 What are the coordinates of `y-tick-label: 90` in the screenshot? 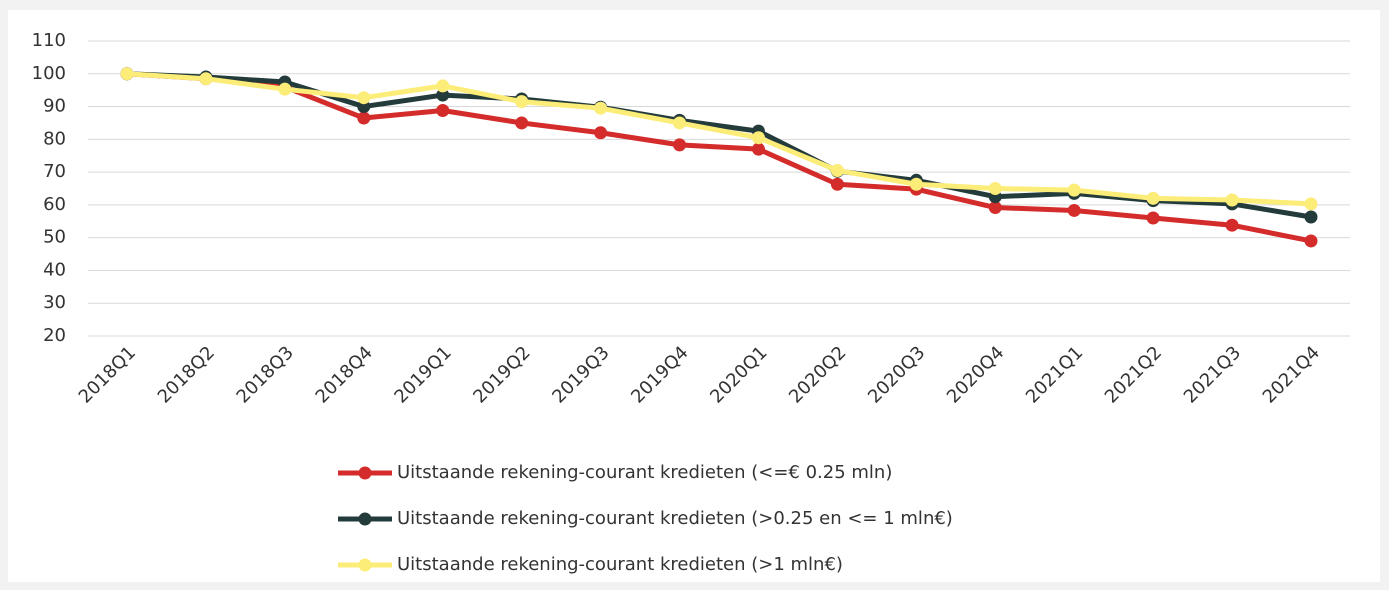 It's located at (54, 106).